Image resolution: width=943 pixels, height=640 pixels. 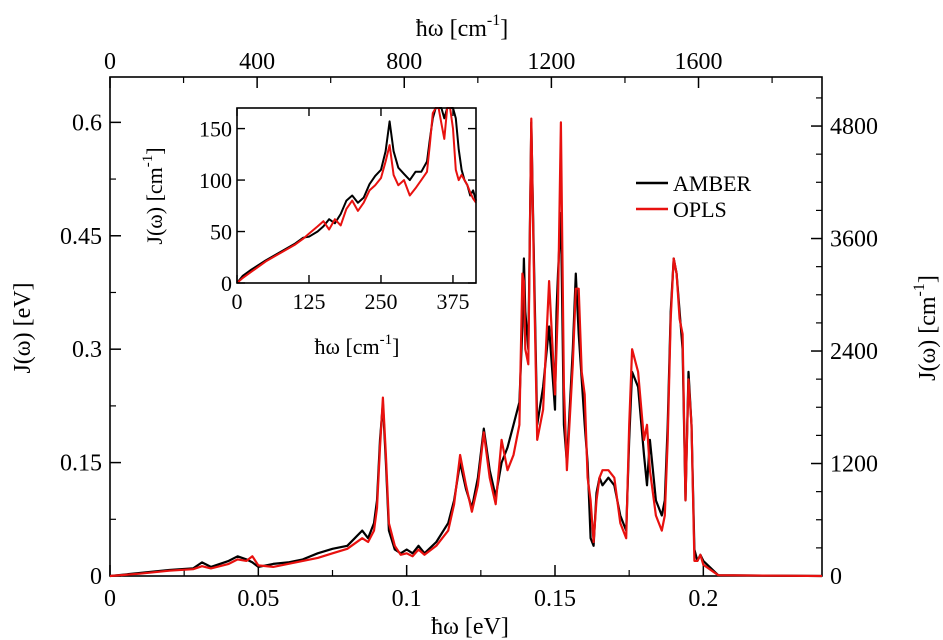 I want to click on main-x-tick-label: 0.05, so click(x=258, y=599).